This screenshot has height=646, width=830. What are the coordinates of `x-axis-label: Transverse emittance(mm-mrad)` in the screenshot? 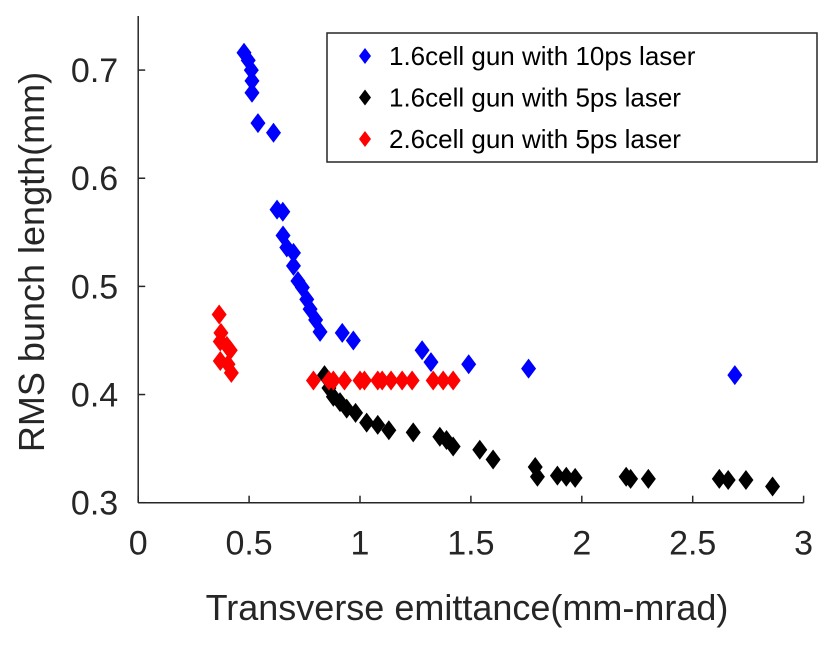 It's located at (467, 607).